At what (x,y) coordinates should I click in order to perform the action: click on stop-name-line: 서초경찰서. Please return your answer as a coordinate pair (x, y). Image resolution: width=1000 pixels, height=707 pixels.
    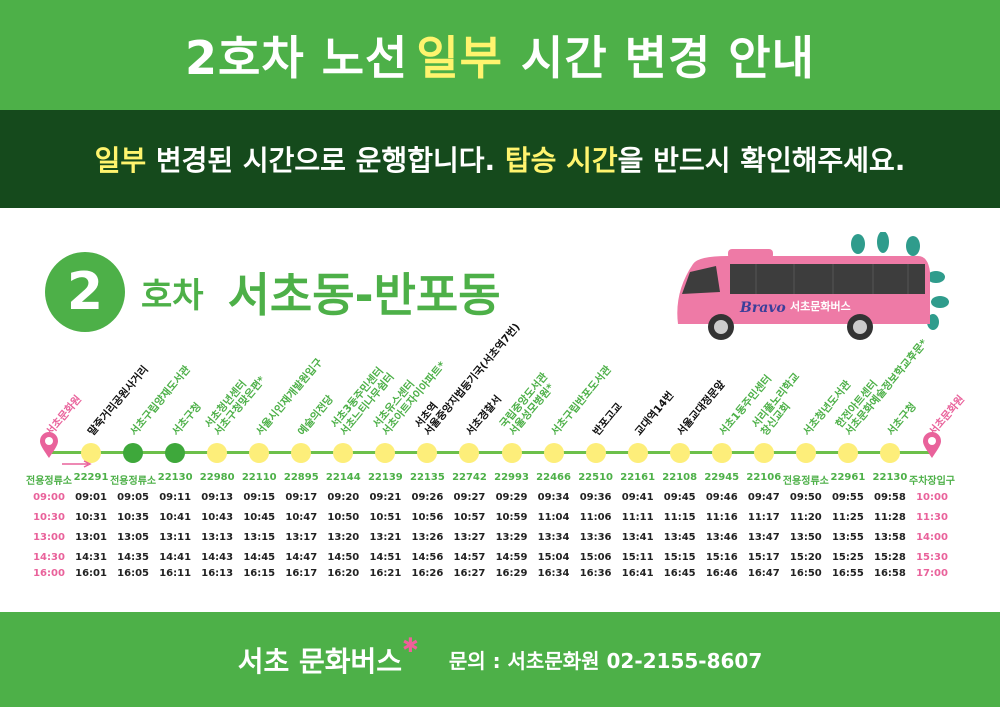
    Looking at the image, I should click on (484, 415).